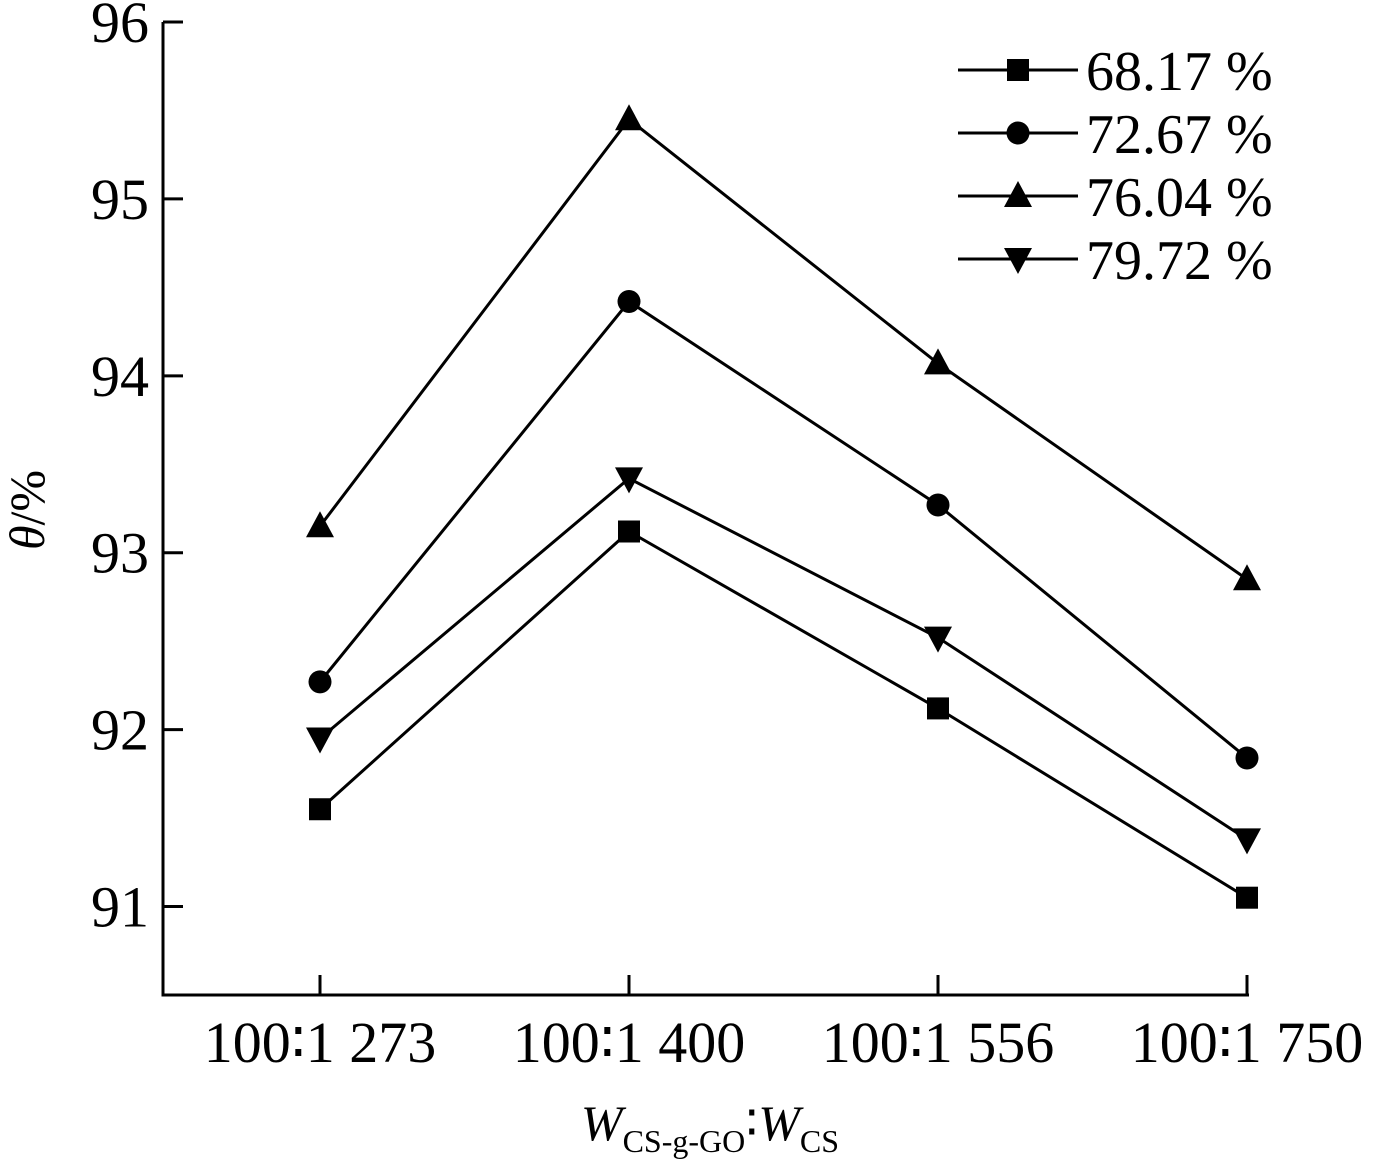  I want to click on x-axis-main-2: W, so click(781, 1123).